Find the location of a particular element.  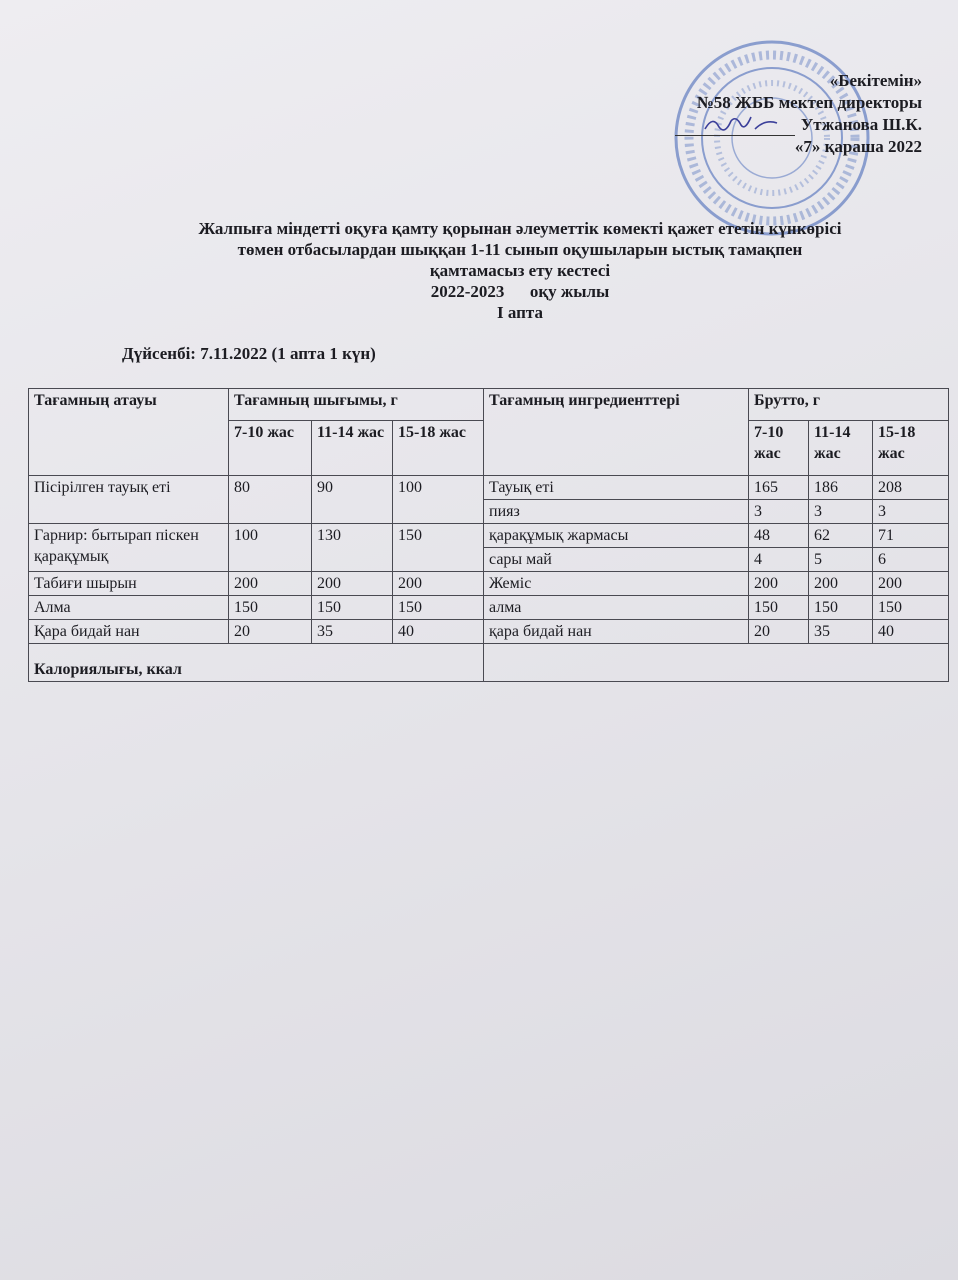

table-row: Алма 150 150 150 алма 150 150 150 is located at coordinates (489, 607).